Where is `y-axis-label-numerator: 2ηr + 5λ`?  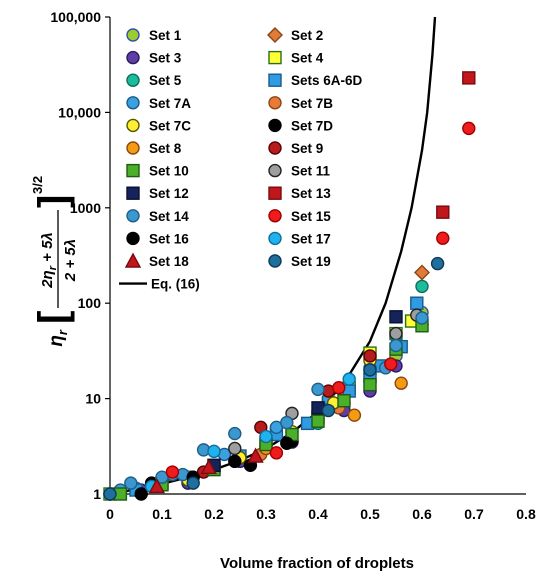 y-axis-label-numerator: 2ηr + 5λ is located at coordinates (49, 260).